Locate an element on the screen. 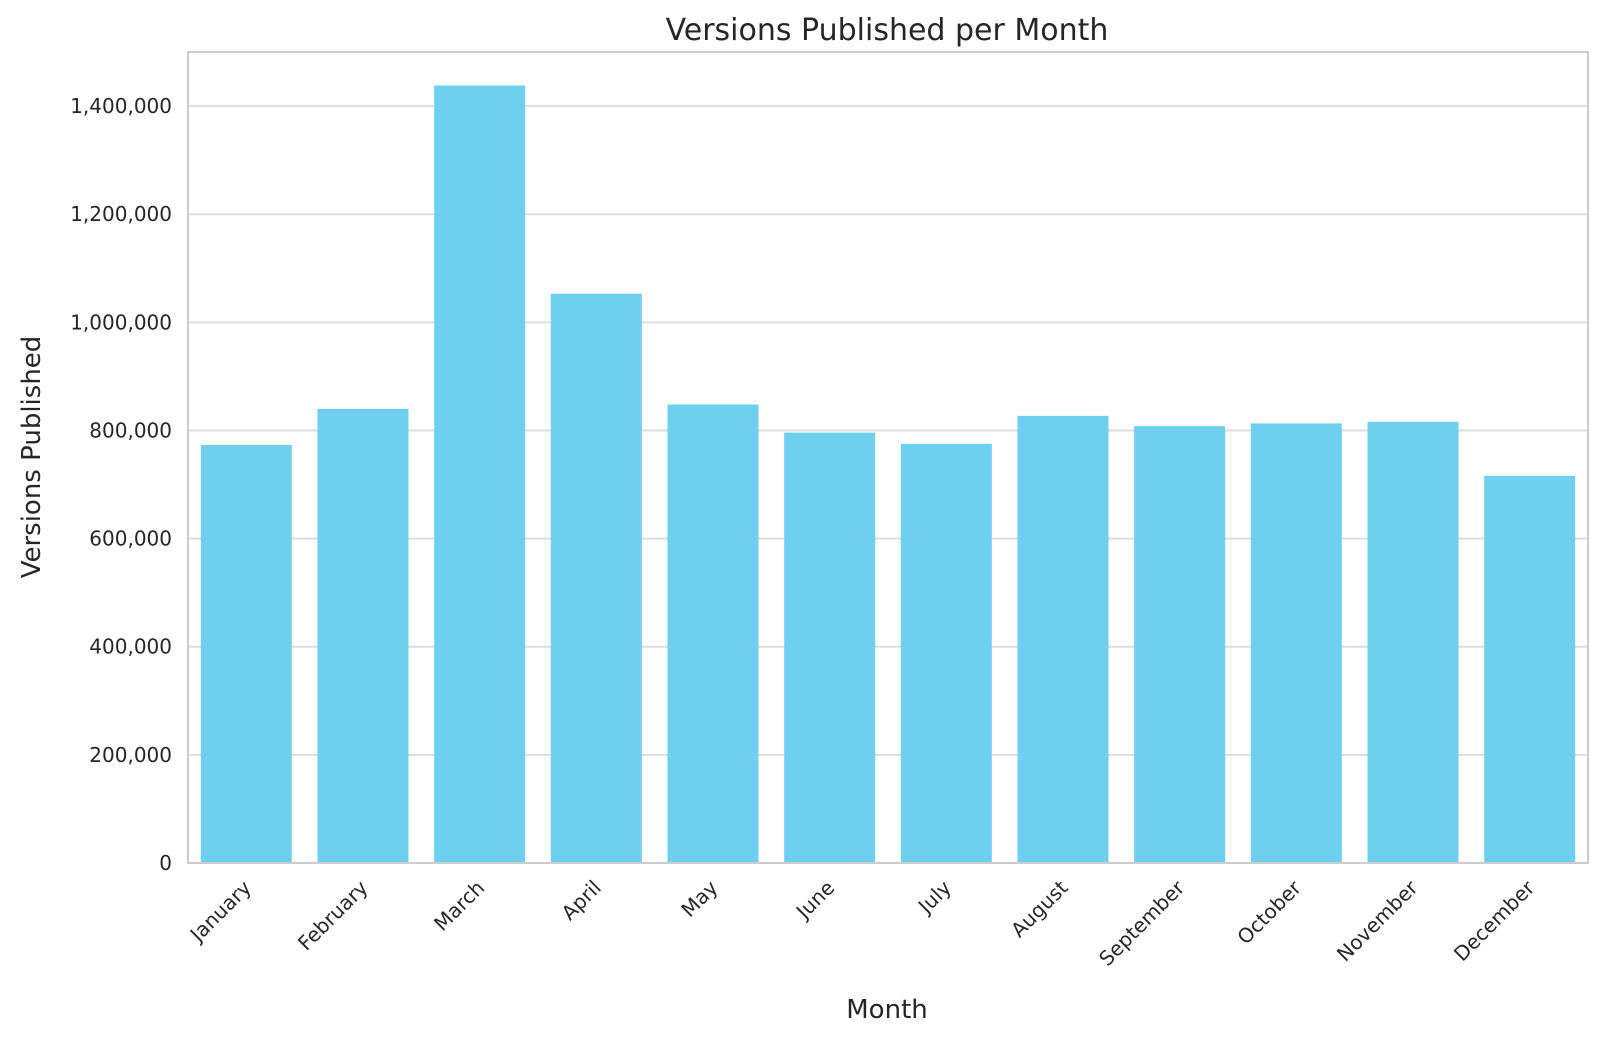 This screenshot has height=1043, width=1600. bar-september is located at coordinates (1180, 644).